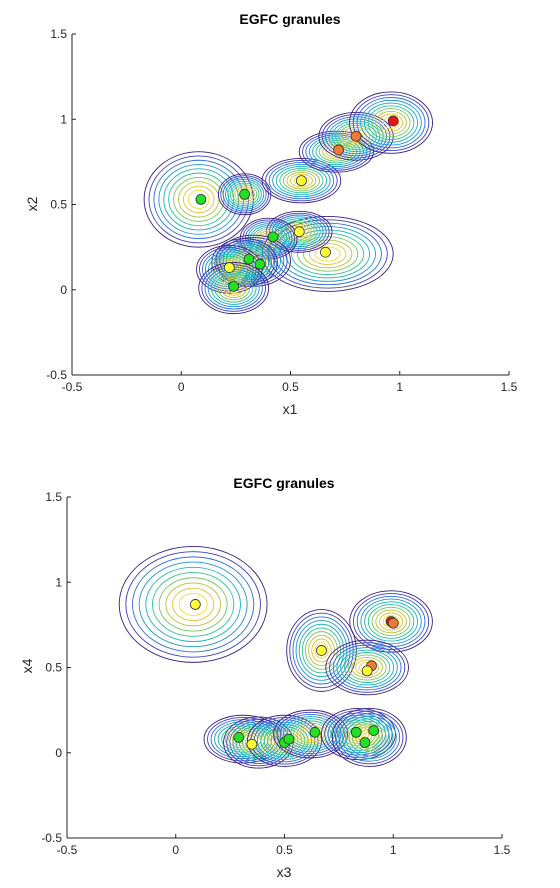  What do you see at coordinates (175, 850) in the screenshot?
I see `x-tick-label: 0` at bounding box center [175, 850].